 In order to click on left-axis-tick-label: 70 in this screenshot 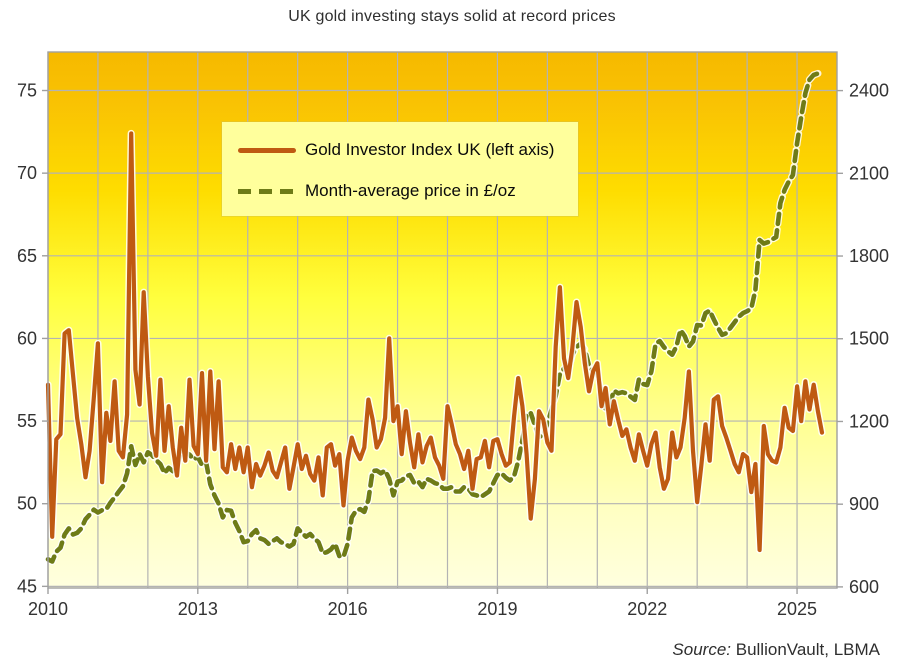, I will do `click(27, 173)`.